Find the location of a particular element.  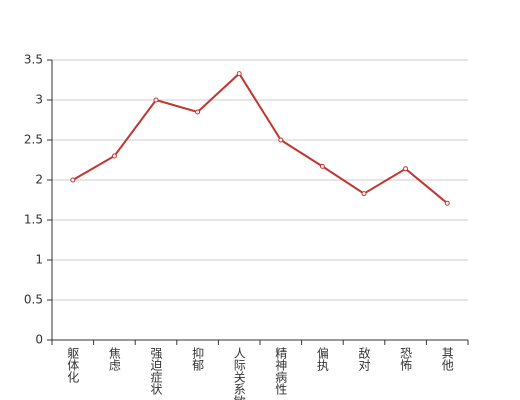

x-tick-label: 人际关系敏感 is located at coordinates (239, 373).